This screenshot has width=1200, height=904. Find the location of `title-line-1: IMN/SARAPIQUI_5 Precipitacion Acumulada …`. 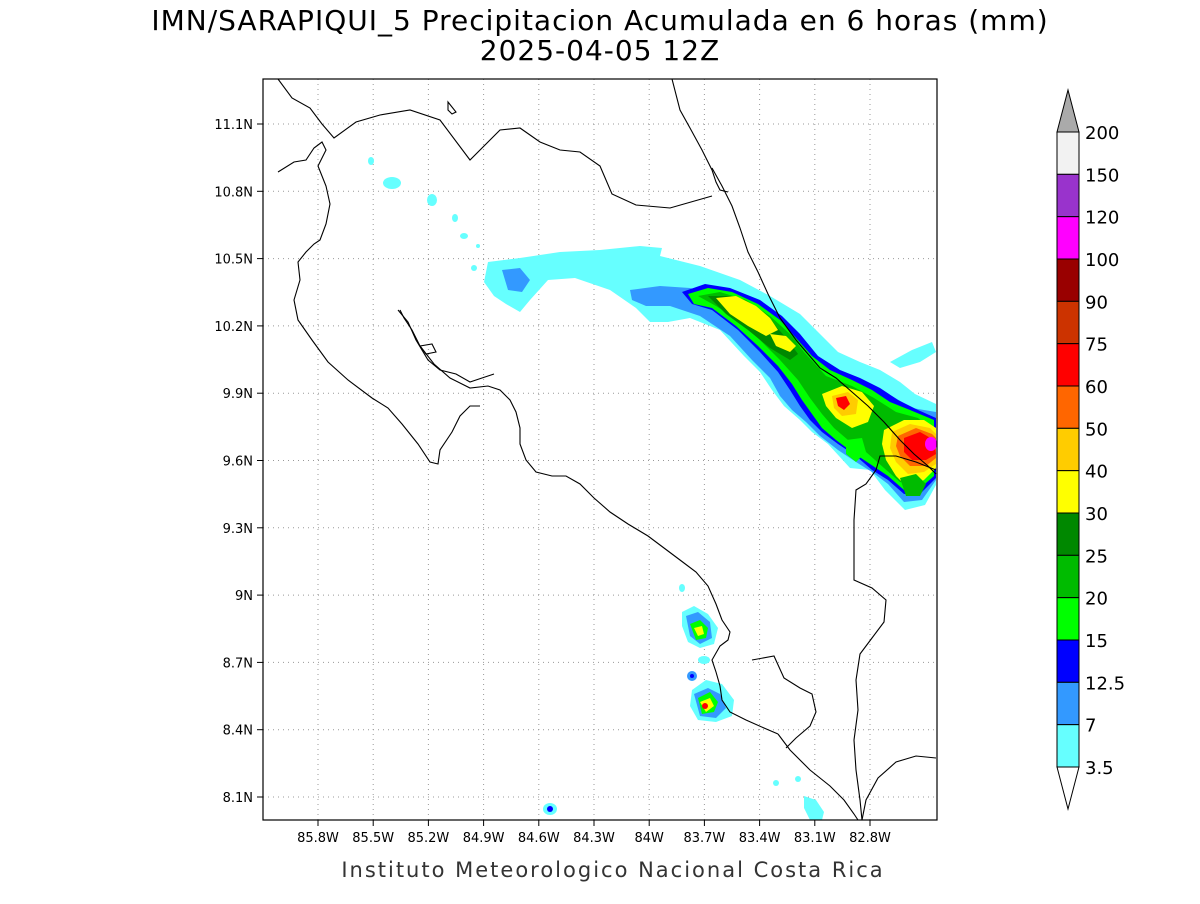

title-line-1: IMN/SARAPIQUI_5 Precipitacion Acumulada … is located at coordinates (599, 20).